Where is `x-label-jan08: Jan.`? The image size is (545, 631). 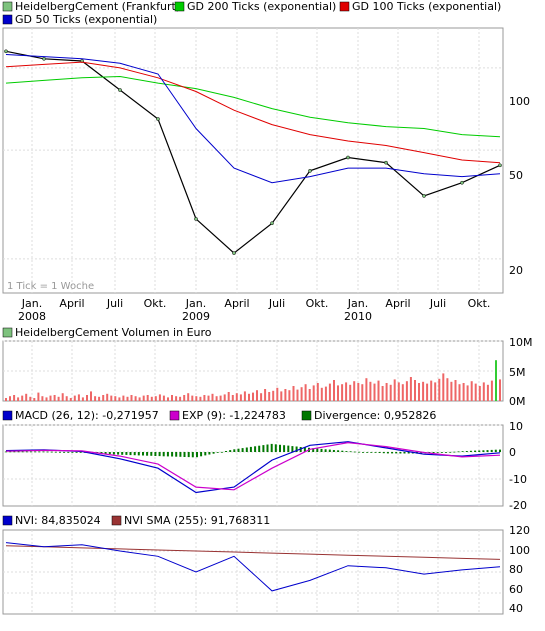
x-label-jan08: Jan. is located at coordinates (31, 303).